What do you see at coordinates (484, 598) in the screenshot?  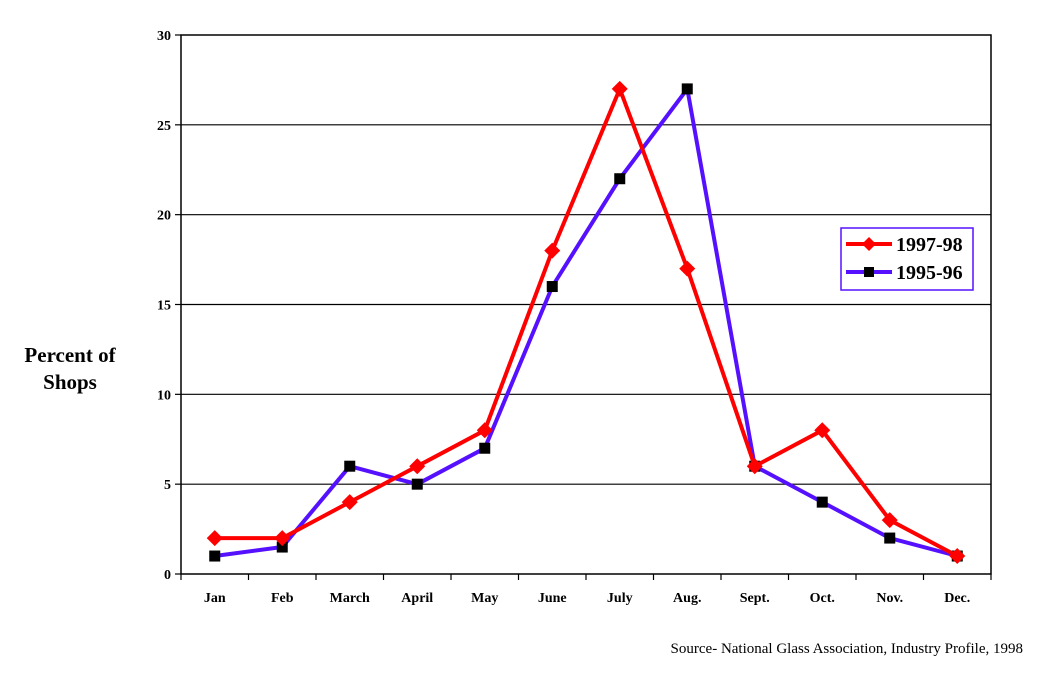 I see `x-tick-label-may: May` at bounding box center [484, 598].